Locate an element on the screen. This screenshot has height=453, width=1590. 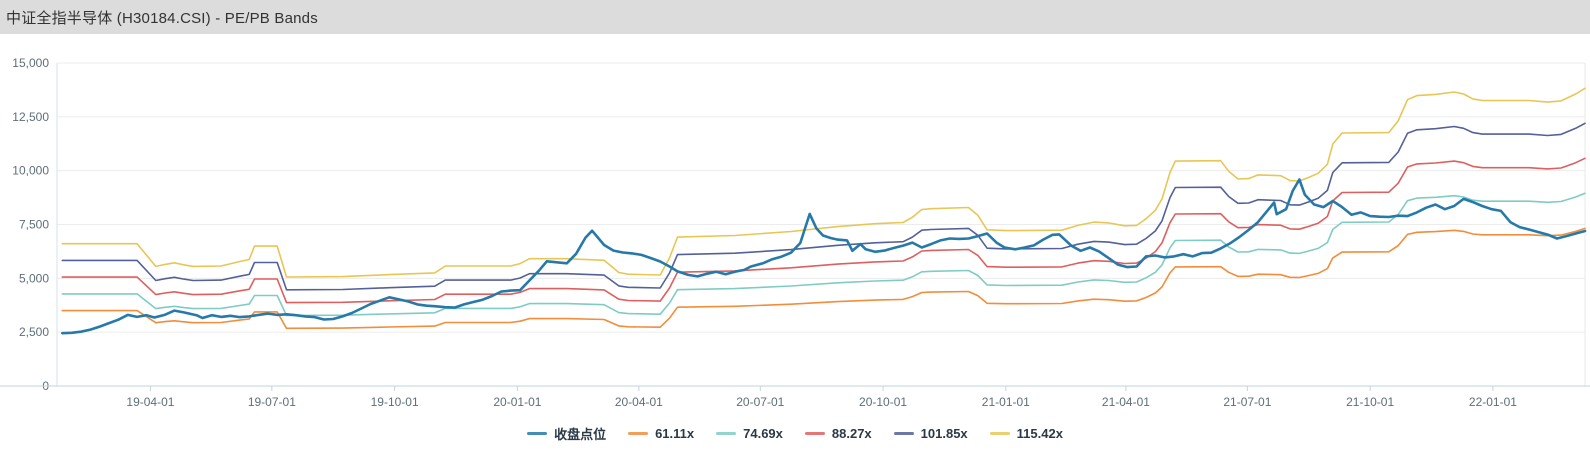
x-axis-label: 20-10-01 is located at coordinates (883, 402).